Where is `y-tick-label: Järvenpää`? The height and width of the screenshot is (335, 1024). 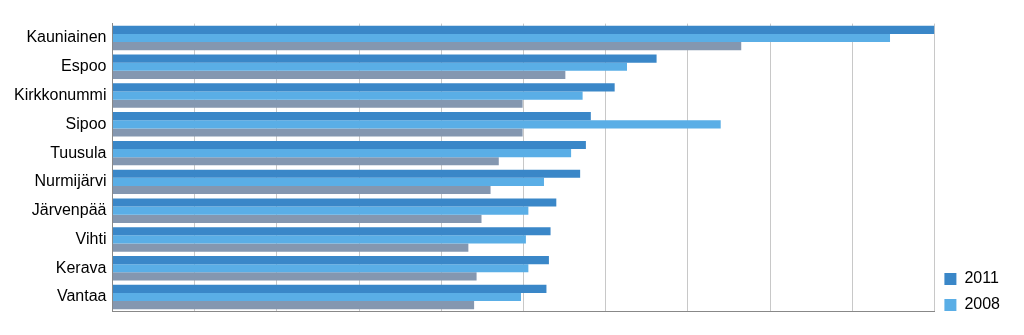 y-tick-label: Järvenpää is located at coordinates (69, 210).